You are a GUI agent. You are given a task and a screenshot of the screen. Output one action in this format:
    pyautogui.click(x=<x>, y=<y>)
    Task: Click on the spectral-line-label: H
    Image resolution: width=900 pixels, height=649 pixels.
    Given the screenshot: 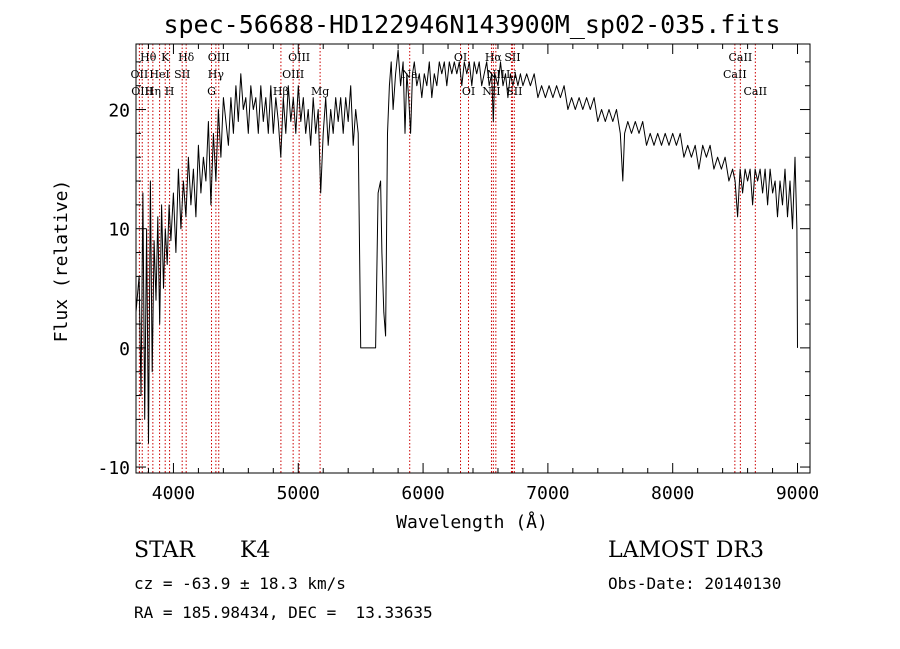 What is the action you would take?
    pyautogui.click(x=170, y=91)
    